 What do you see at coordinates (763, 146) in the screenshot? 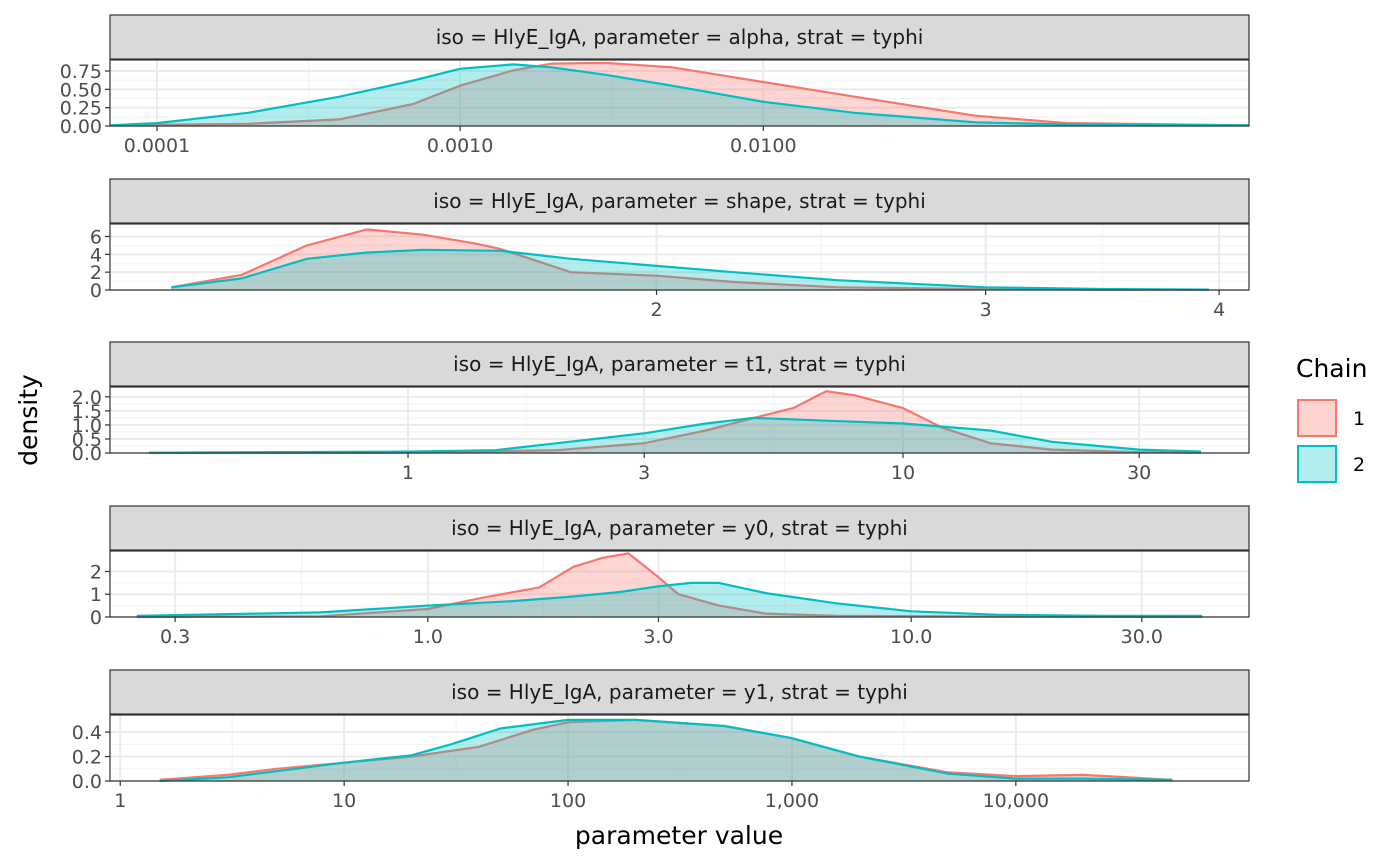
I see `x-tick-label: 0.0100` at bounding box center [763, 146].